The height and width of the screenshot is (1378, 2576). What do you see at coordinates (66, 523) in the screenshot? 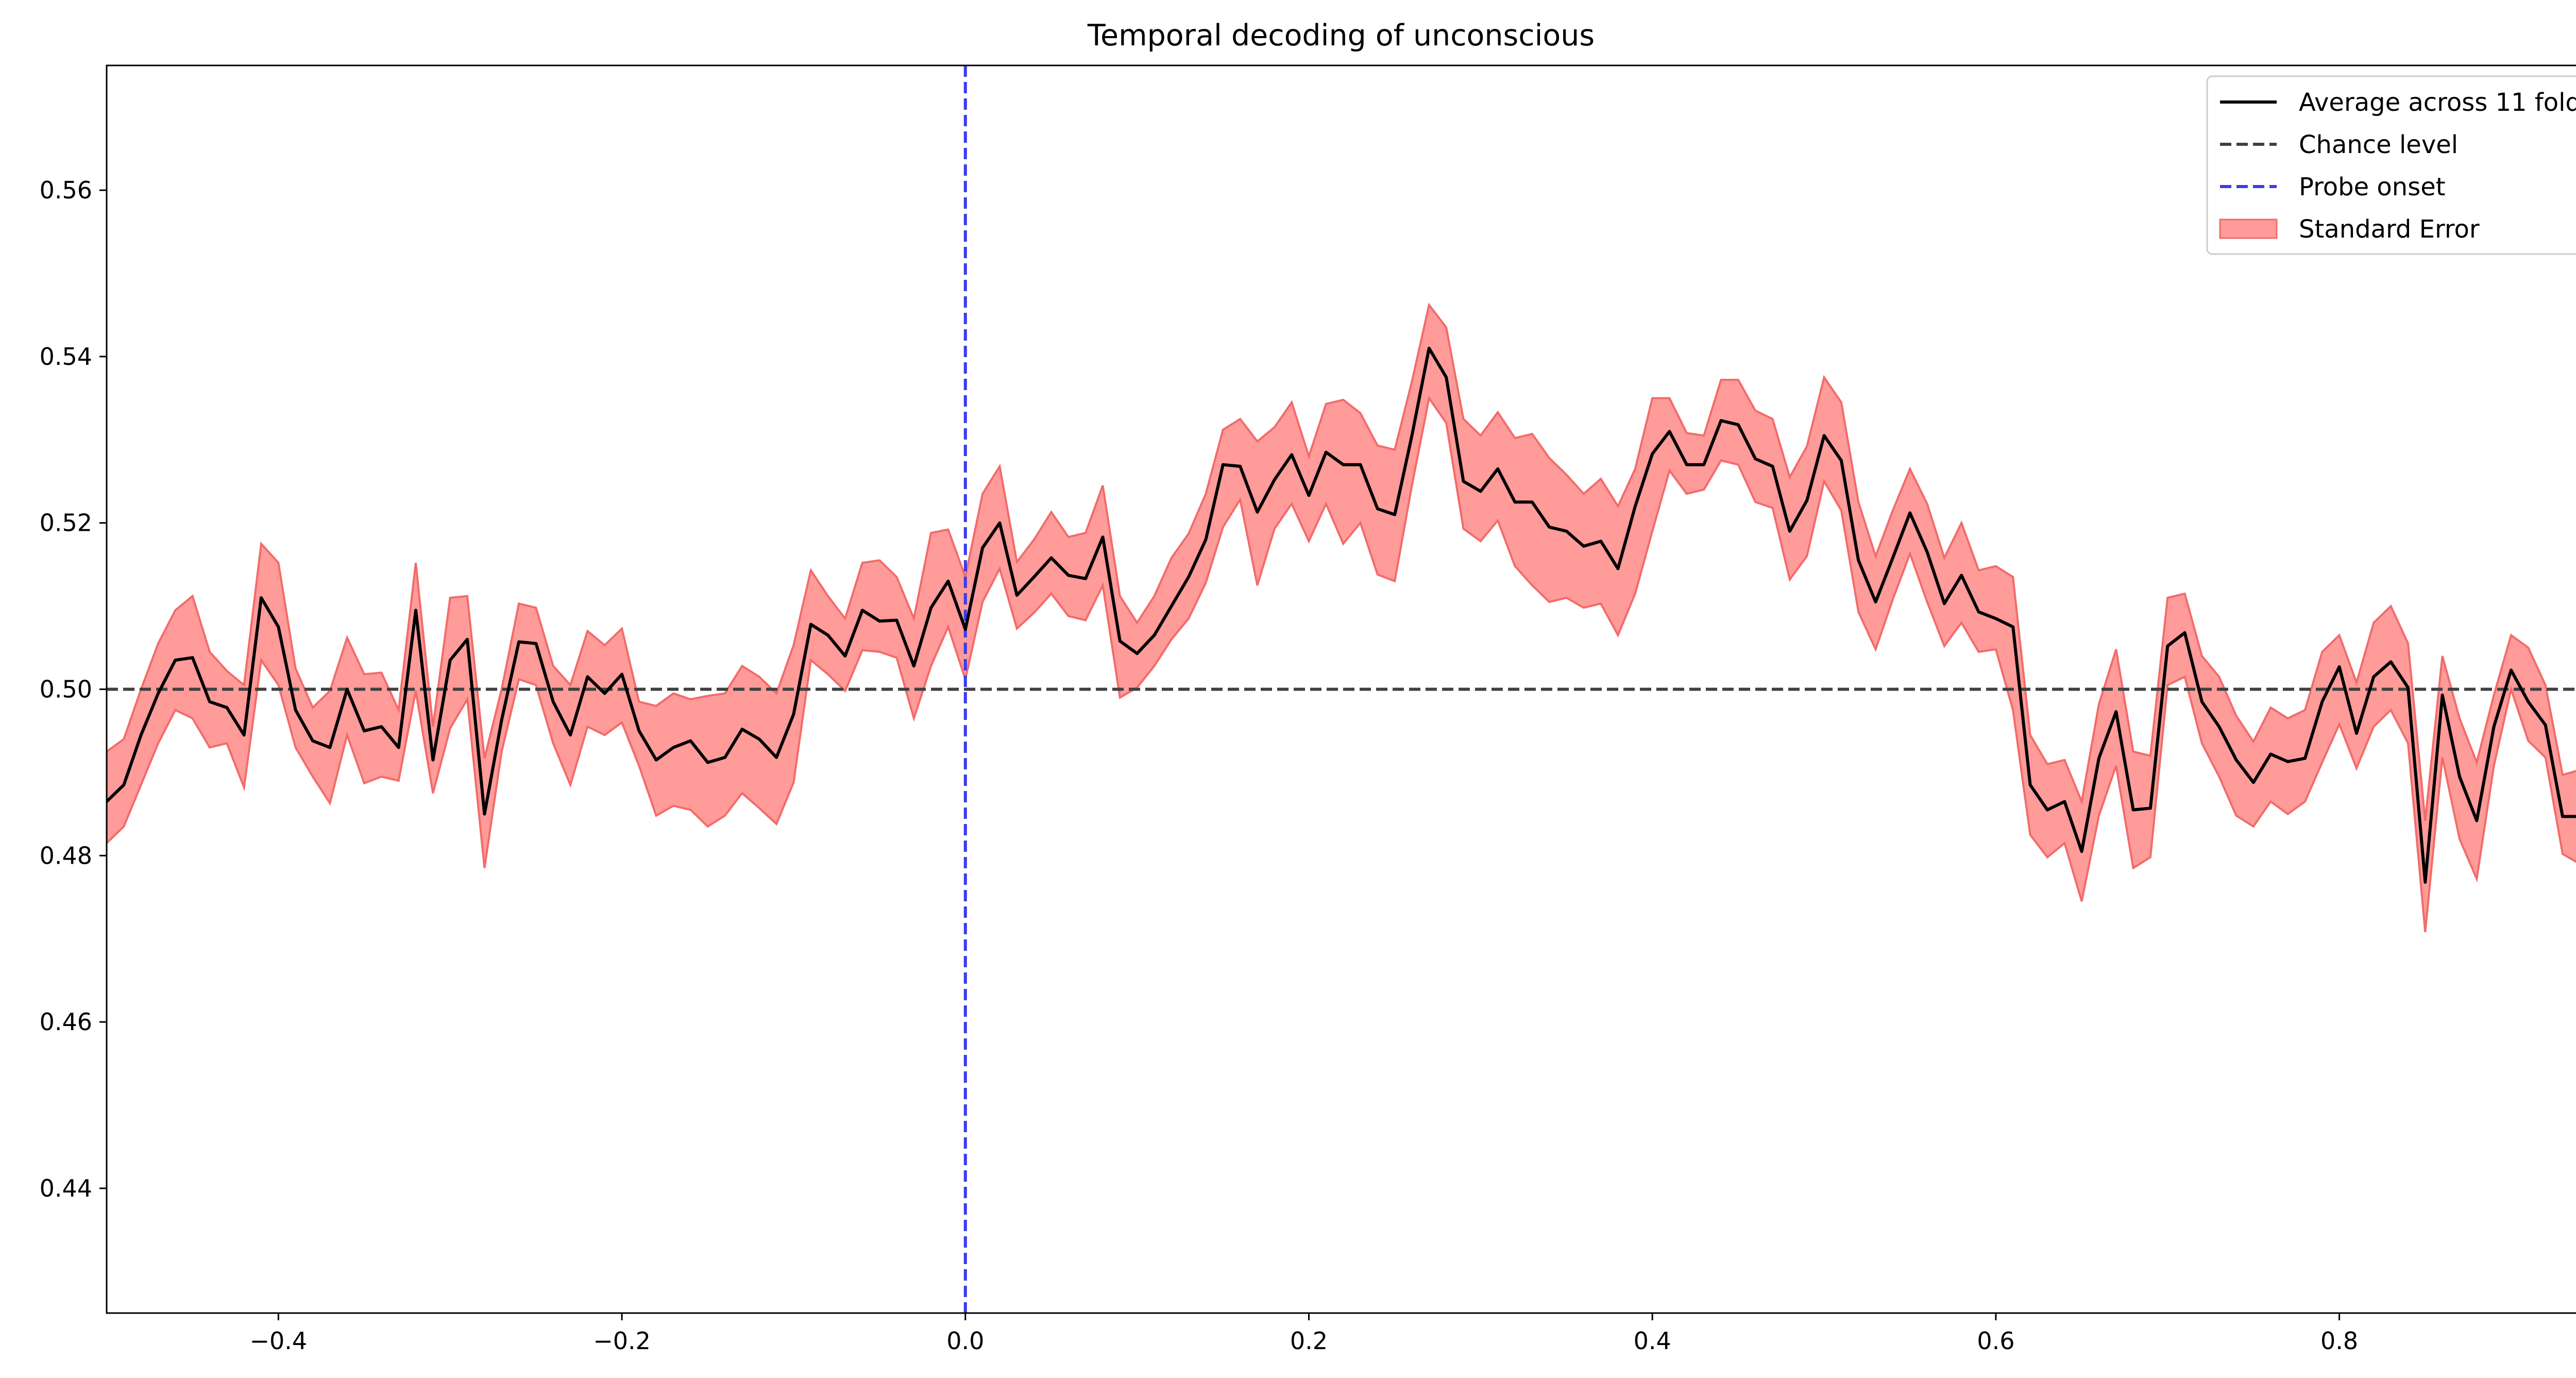
I see `y-tick-label: 0.52` at bounding box center [66, 523].